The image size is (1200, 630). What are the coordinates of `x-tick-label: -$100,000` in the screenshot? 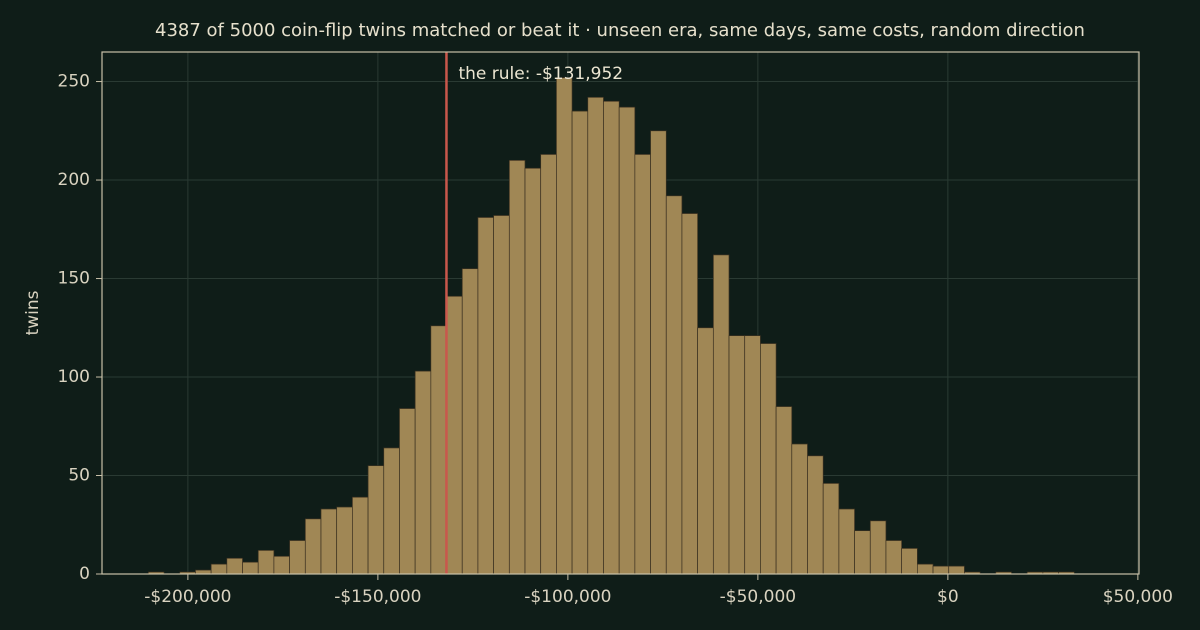 It's located at (567, 597).